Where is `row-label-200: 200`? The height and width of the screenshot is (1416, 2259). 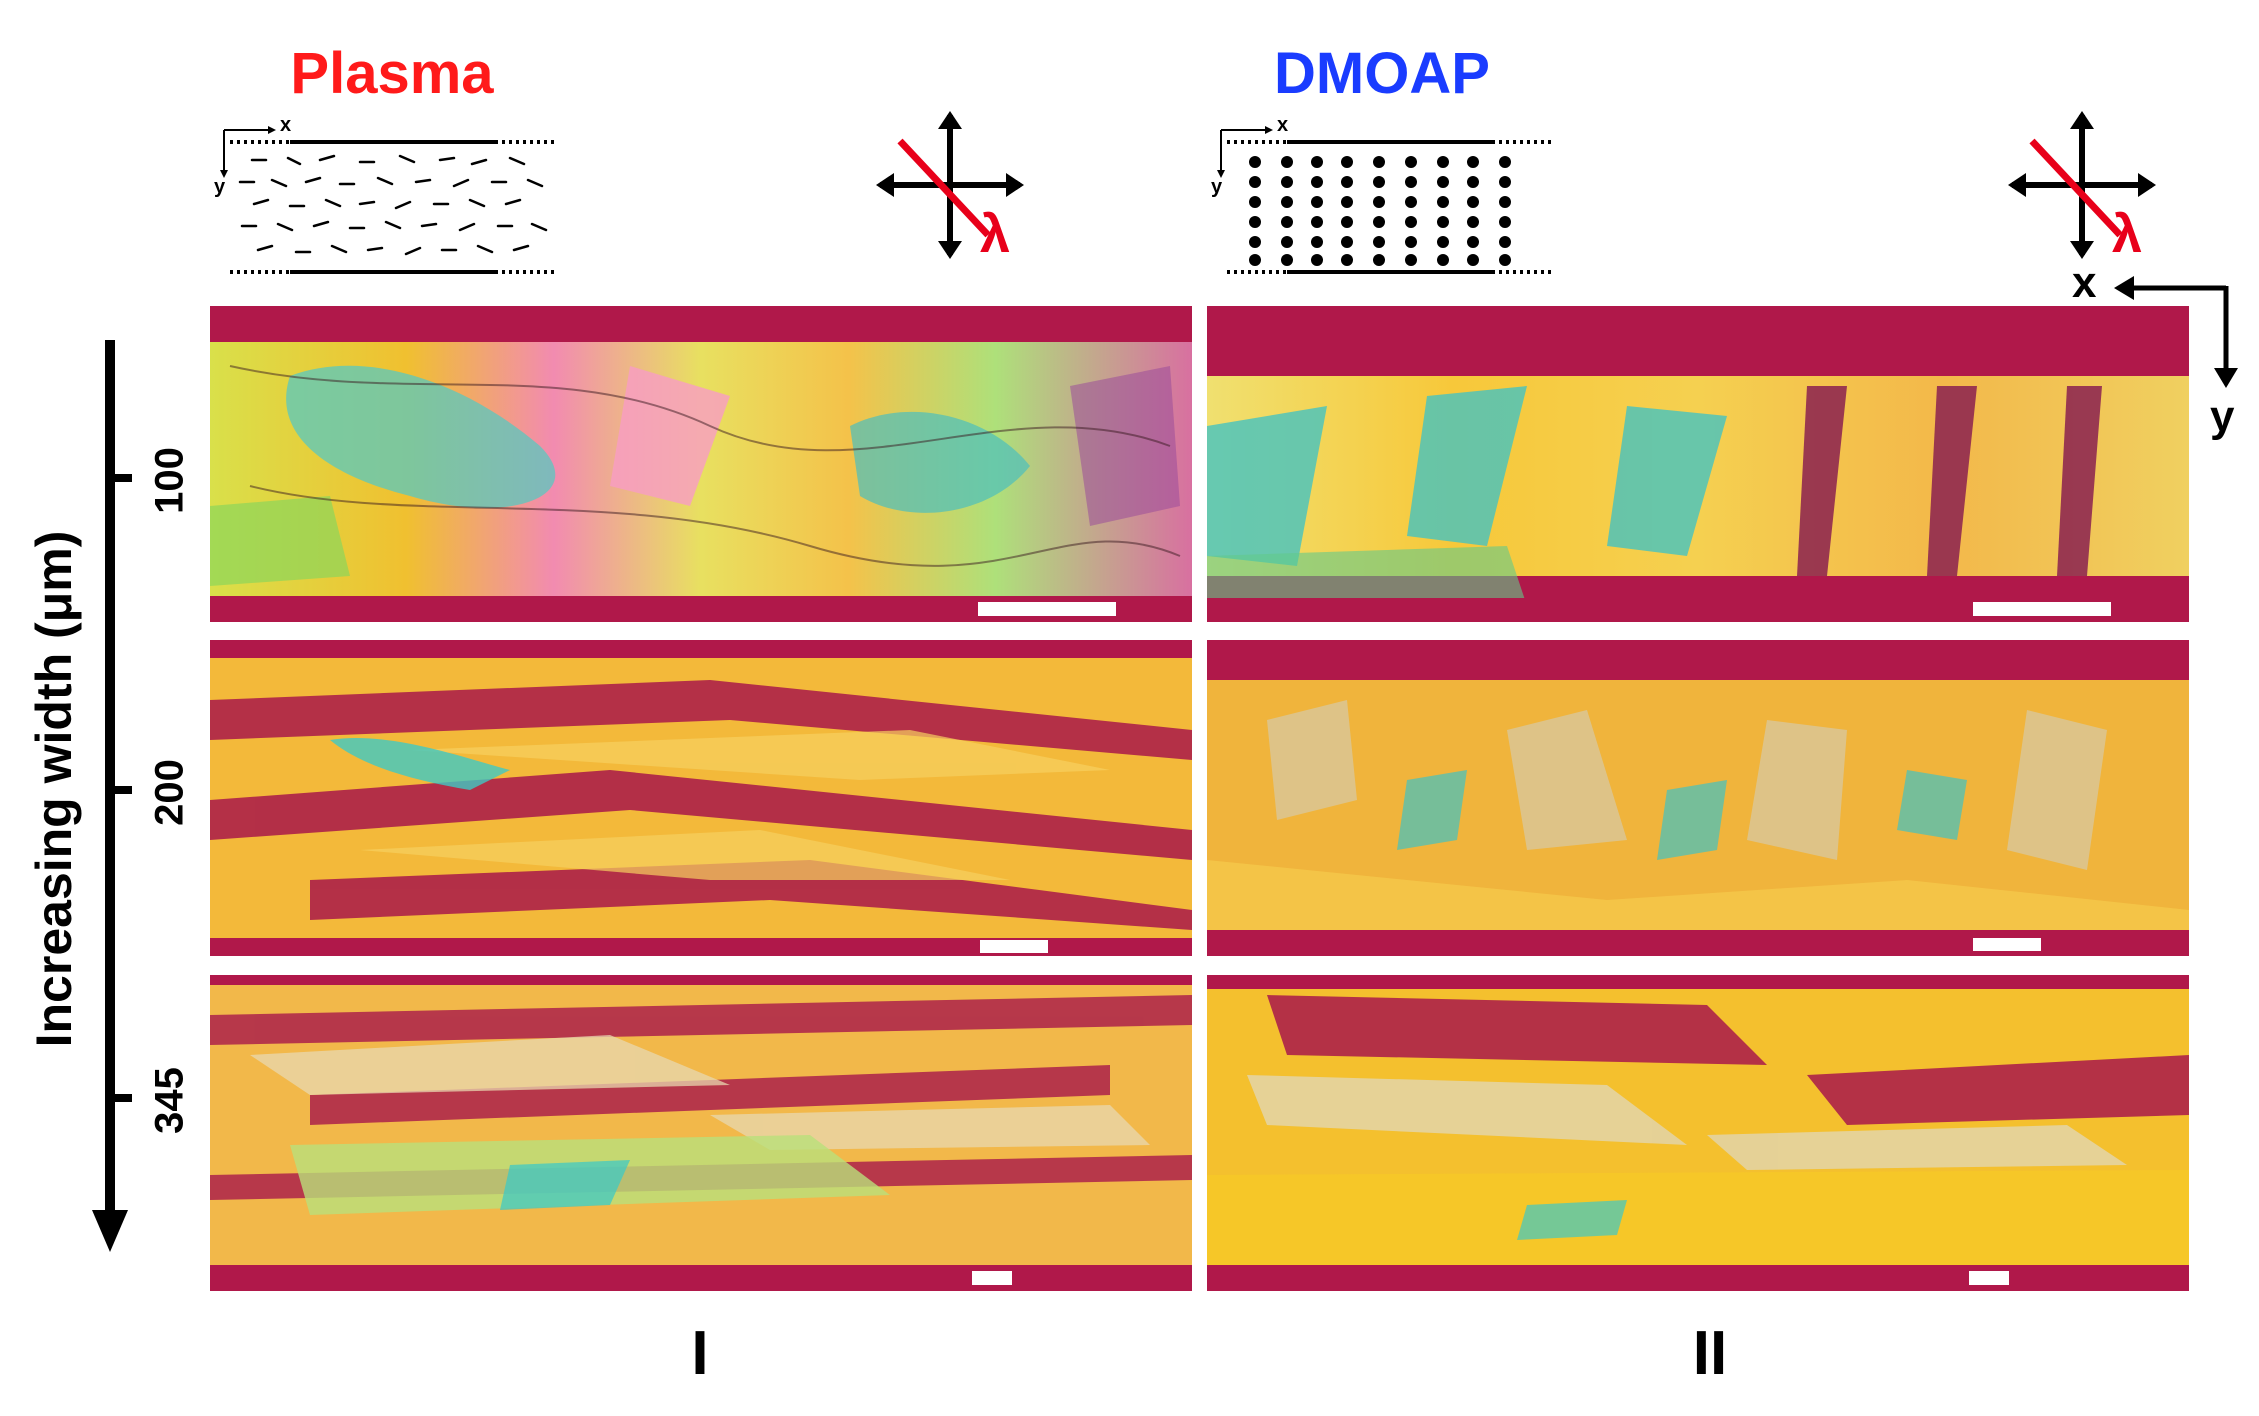 row-label-200: 200 is located at coordinates (169, 792).